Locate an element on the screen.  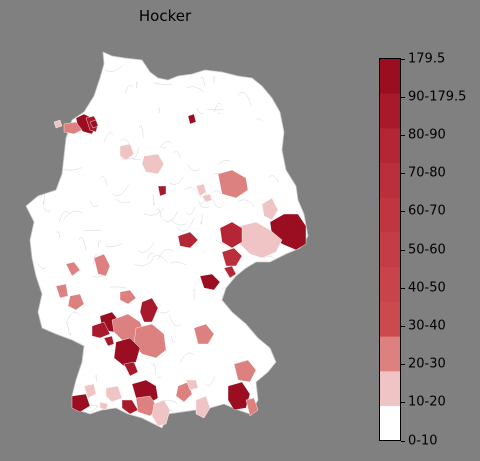
colorbar-tick-label: 60-70 is located at coordinates (427, 211).